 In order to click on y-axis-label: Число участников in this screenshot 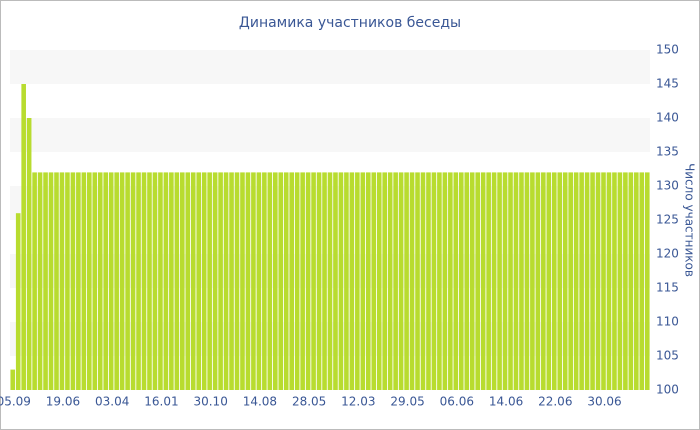, I will do `click(690, 220)`.